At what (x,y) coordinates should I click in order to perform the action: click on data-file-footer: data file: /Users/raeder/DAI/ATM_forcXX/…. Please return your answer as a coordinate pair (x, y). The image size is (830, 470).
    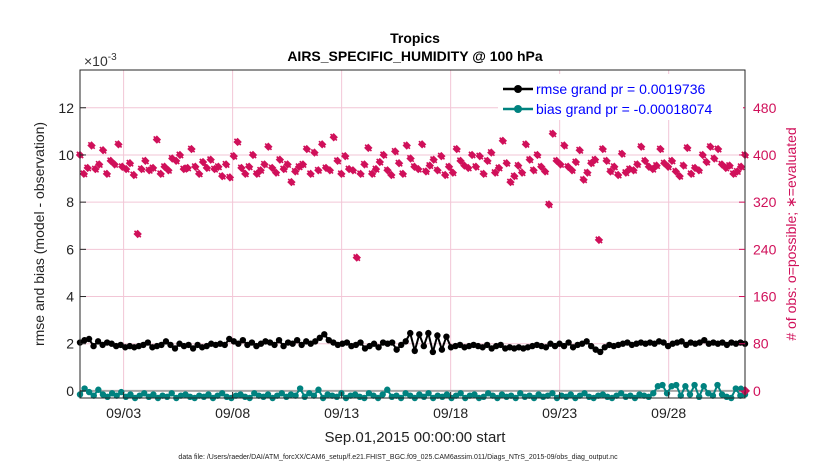
    Looking at the image, I should click on (398, 457).